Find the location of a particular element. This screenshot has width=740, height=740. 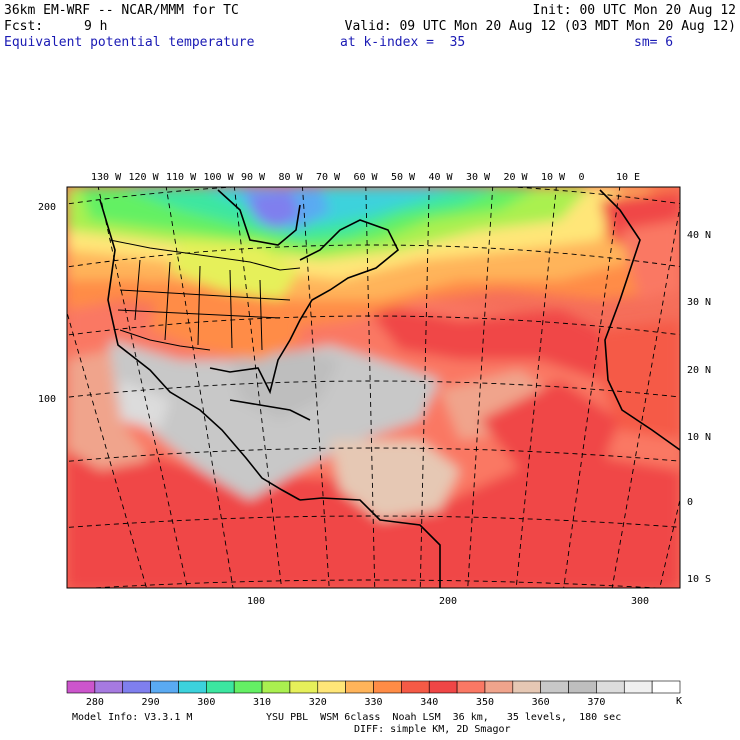

lon-label: 110 W is located at coordinates (181, 177).